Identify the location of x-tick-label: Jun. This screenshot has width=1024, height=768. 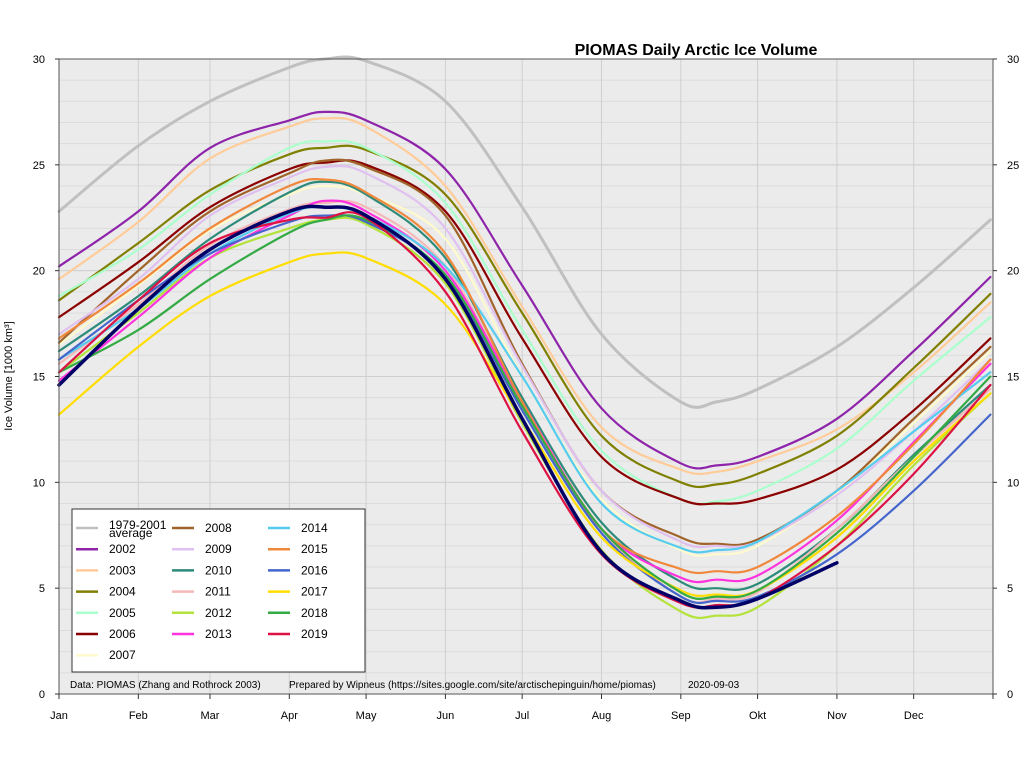
(446, 716).